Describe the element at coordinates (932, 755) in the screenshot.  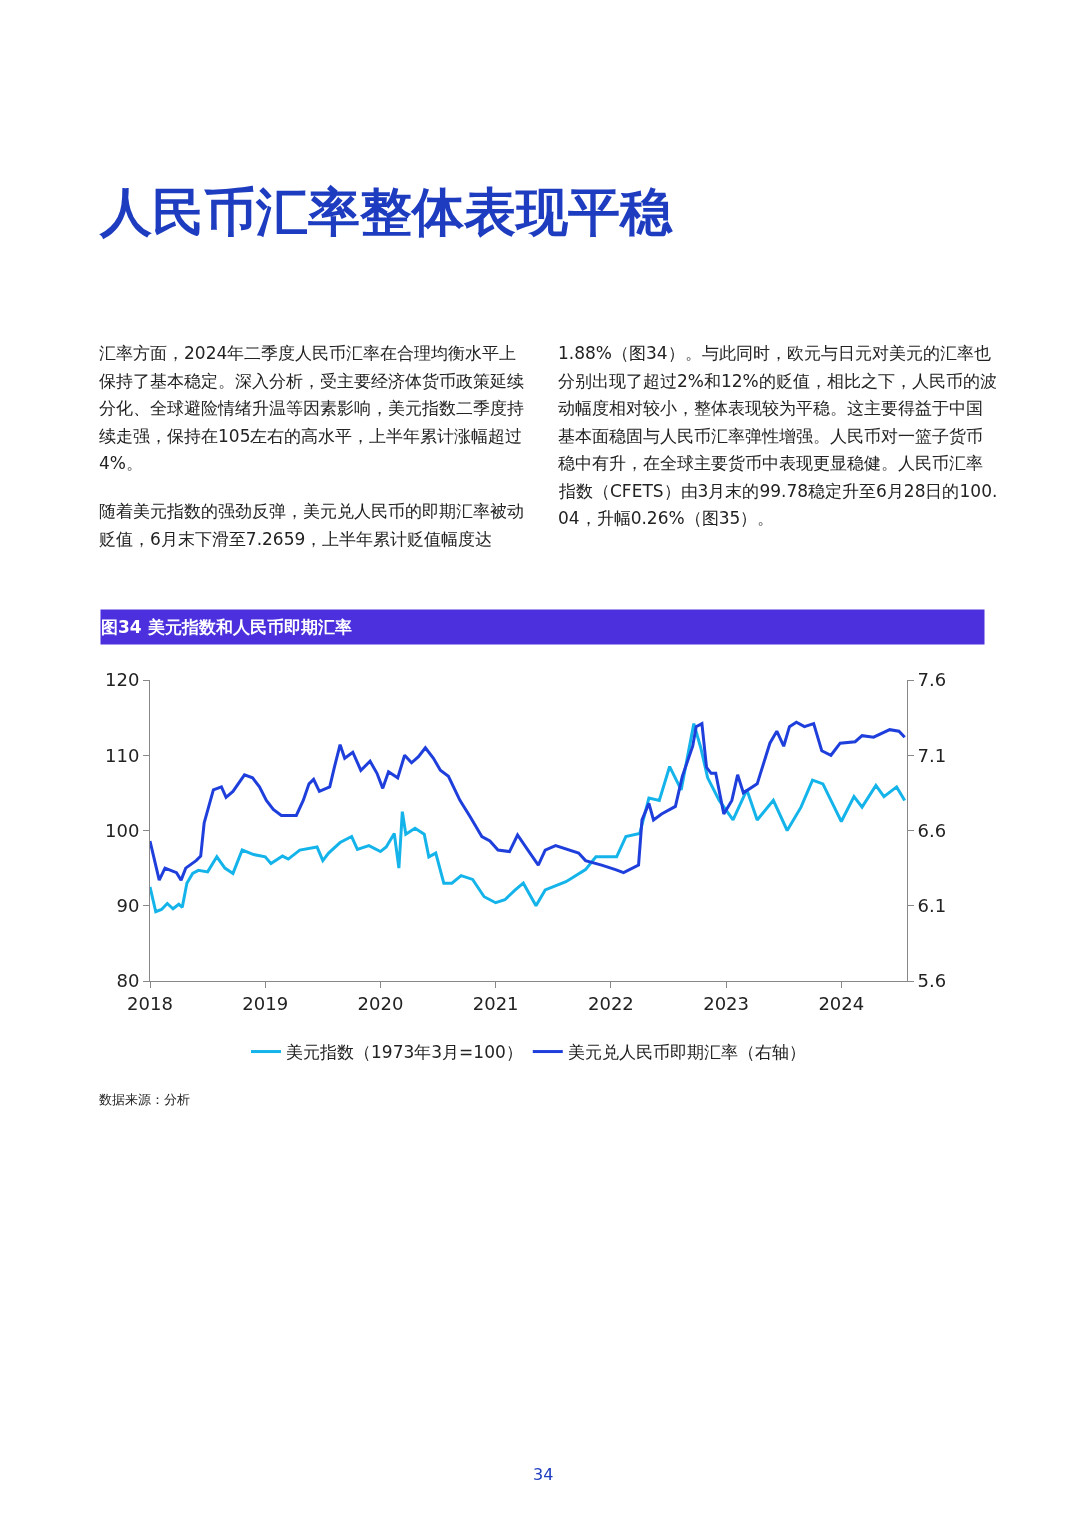
I see `y2-tick-label: 7.1` at that location.